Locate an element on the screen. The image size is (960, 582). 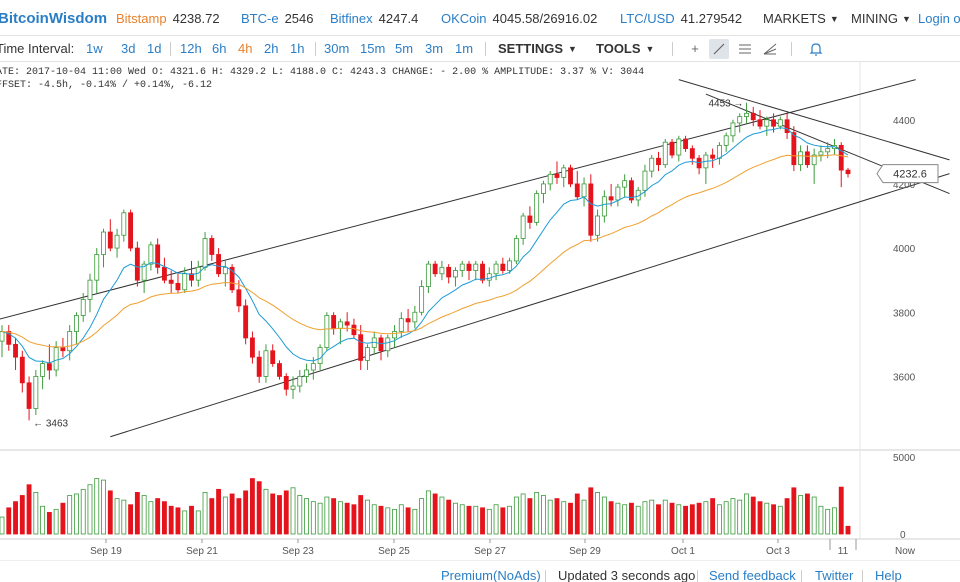
interval-1d: 1d is located at coordinates (154, 48).